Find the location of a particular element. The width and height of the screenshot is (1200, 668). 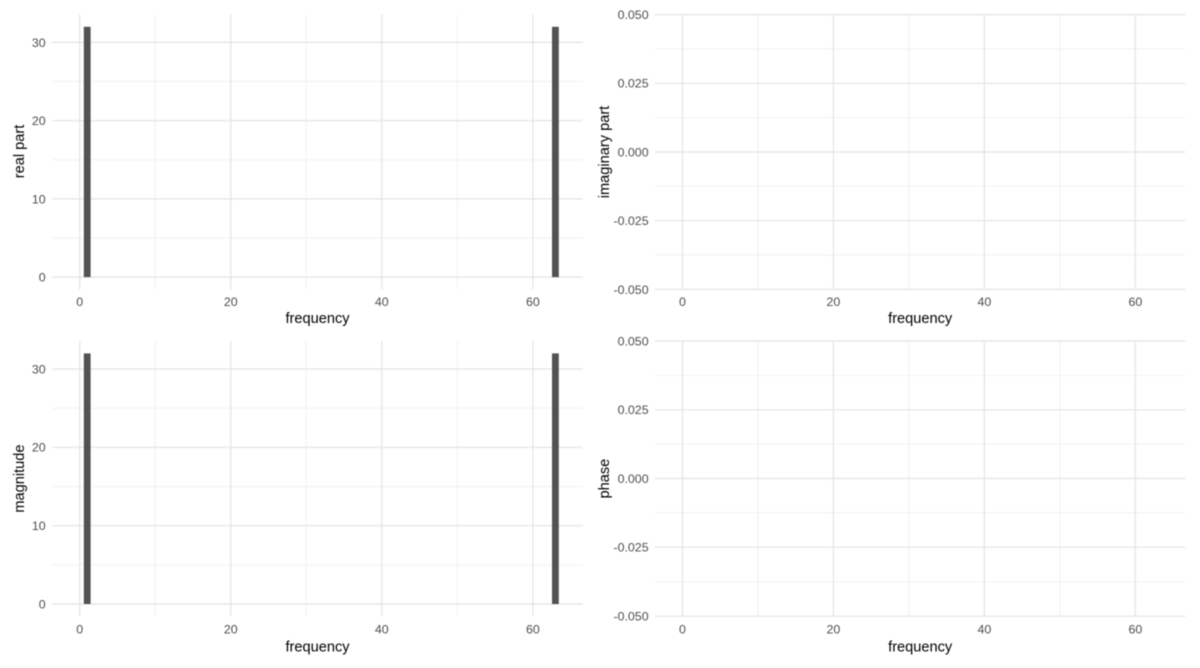

svg-text: magnitude is located at coordinates (20, 479).